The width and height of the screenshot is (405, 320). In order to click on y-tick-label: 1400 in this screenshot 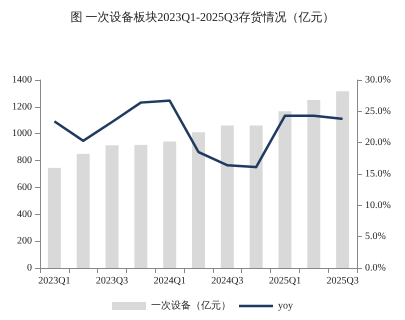, I will do `click(22, 80)`.